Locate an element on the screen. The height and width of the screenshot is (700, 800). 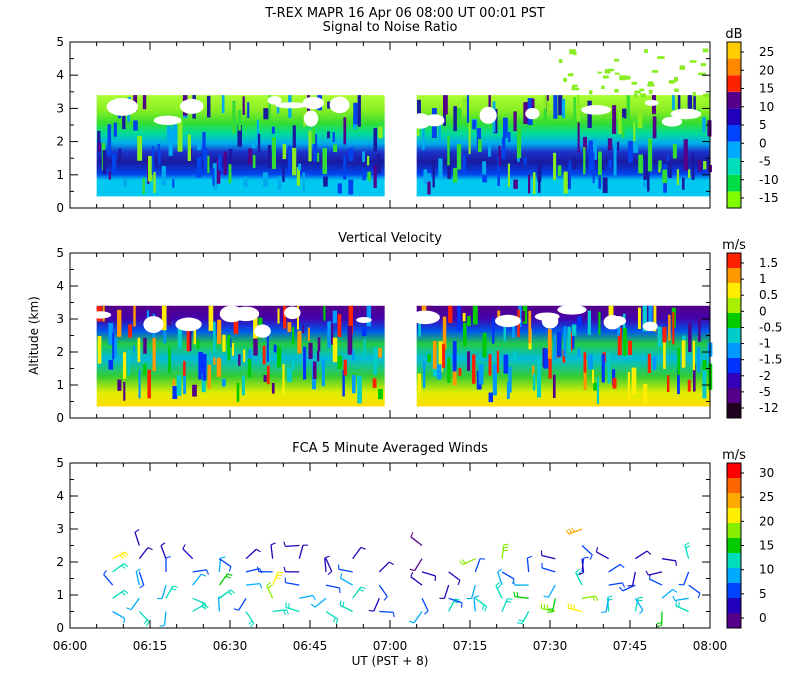
x-tick-label: 08:00 is located at coordinates (710, 646).